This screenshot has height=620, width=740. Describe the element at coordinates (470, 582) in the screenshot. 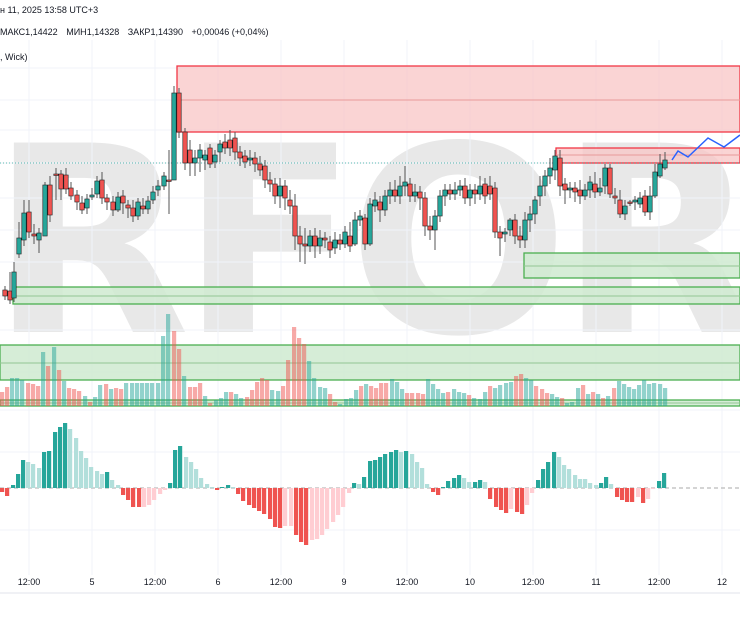

I see `x-axis-label: 10` at that location.